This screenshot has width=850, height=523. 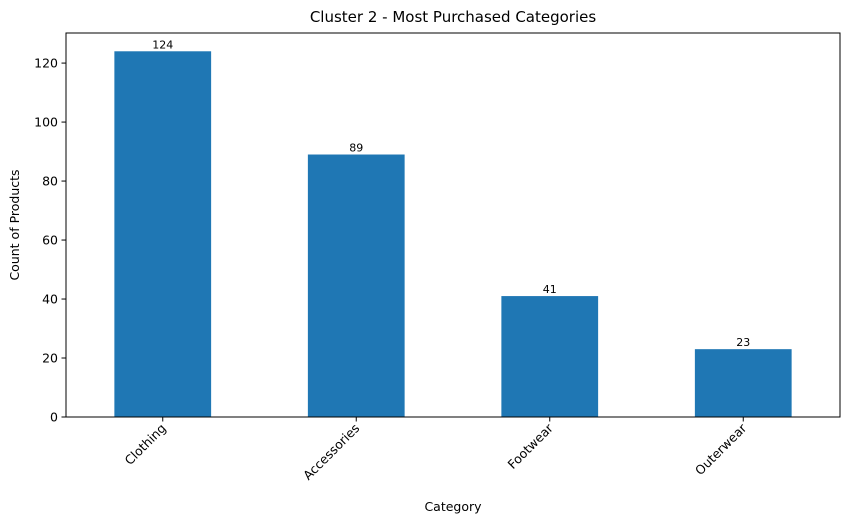 I want to click on y-tick-label: 20, so click(x=50, y=358).